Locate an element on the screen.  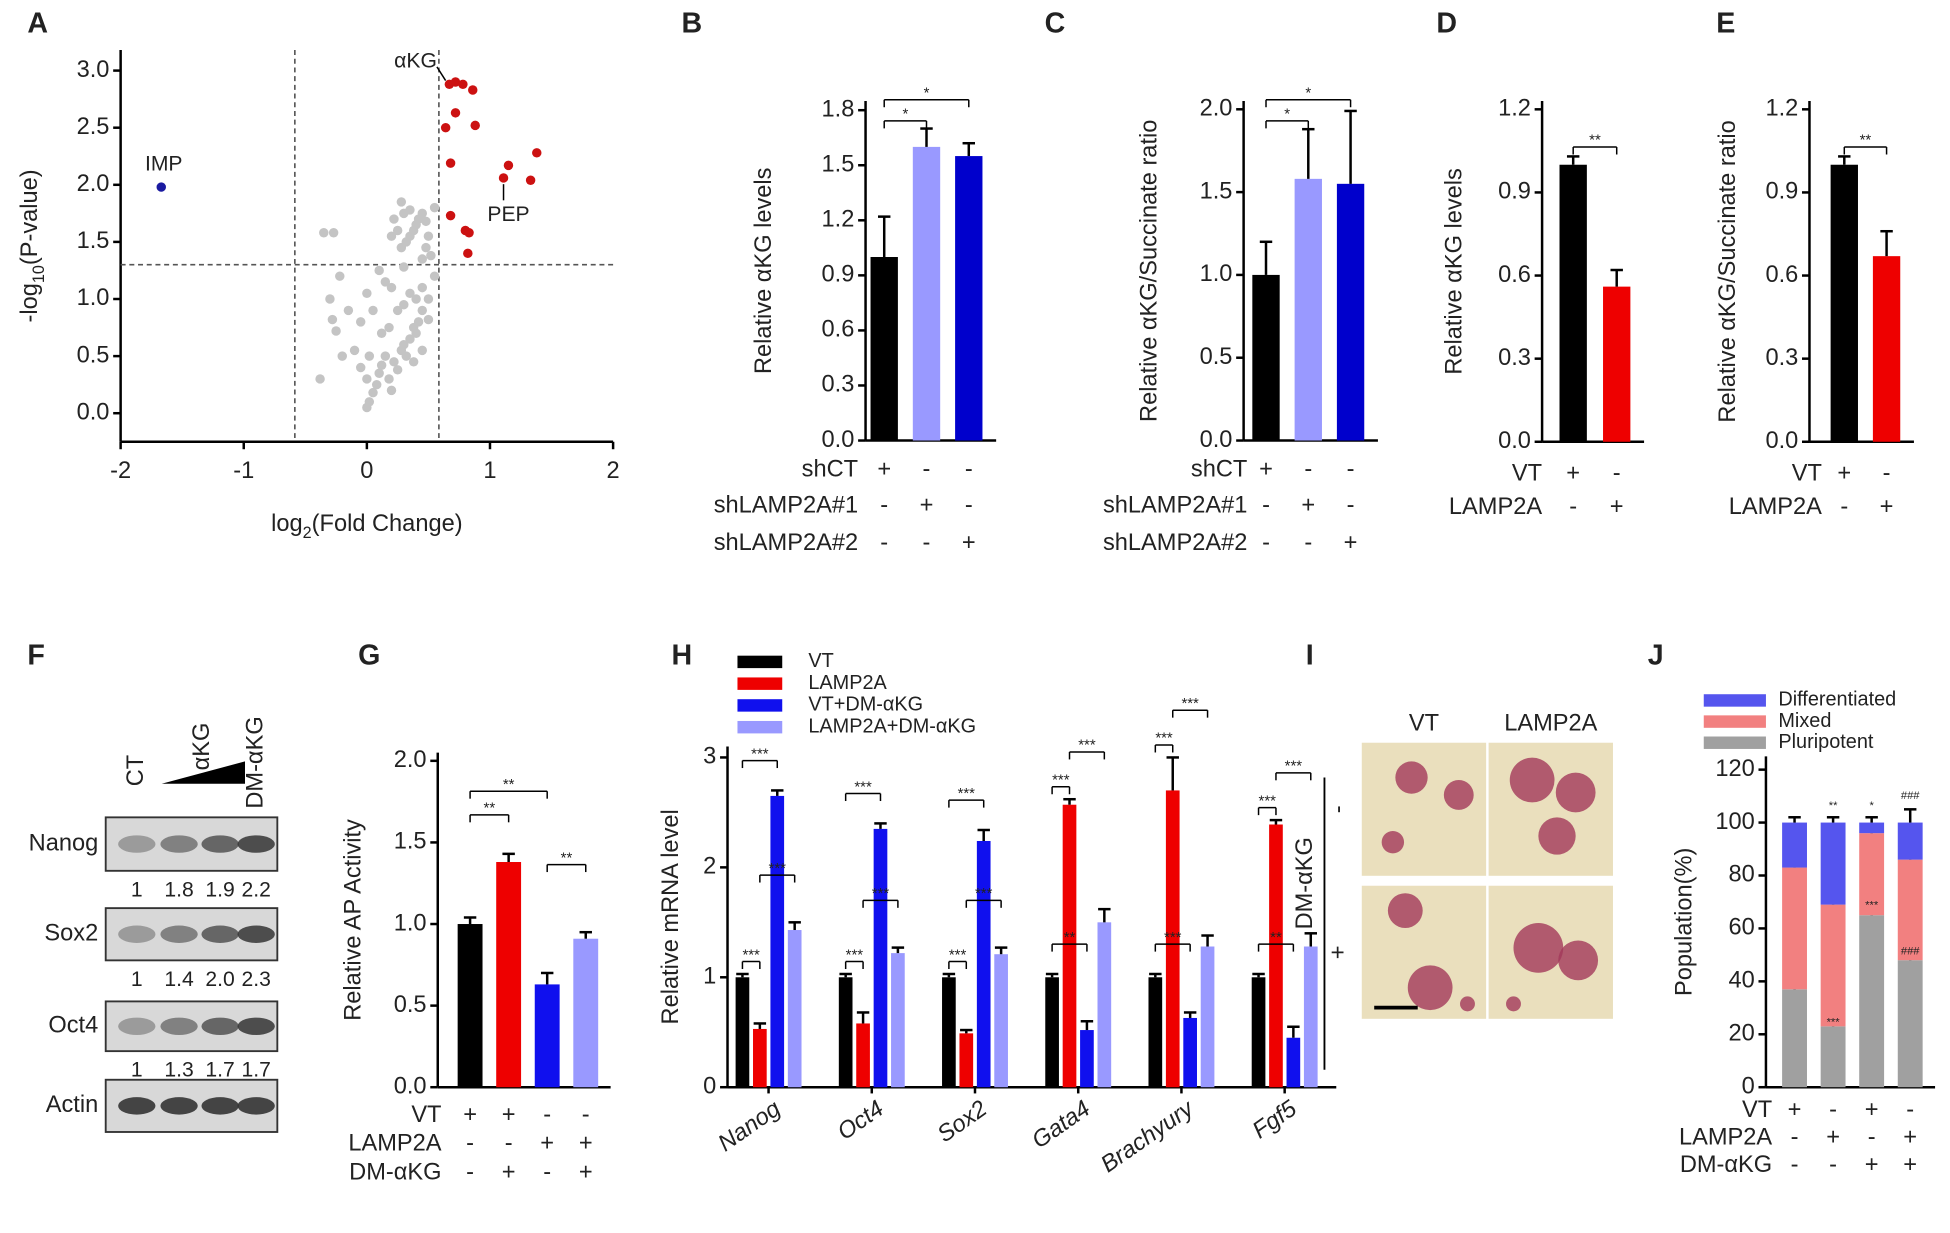
condition-name: shCT is located at coordinates (830, 470).